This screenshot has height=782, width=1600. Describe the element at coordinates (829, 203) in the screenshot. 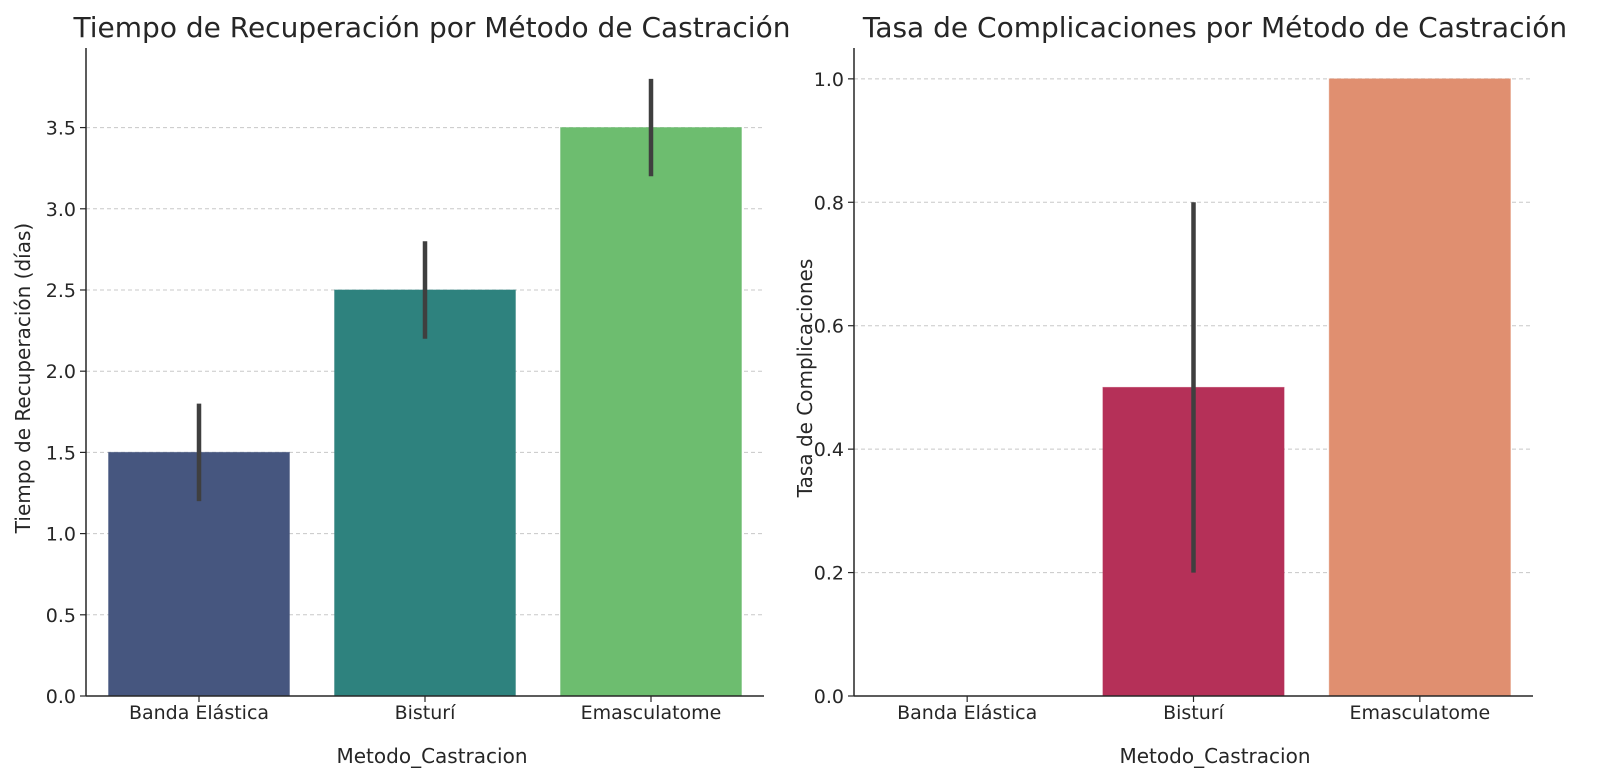

I see `y-tick-label: 0.8` at that location.